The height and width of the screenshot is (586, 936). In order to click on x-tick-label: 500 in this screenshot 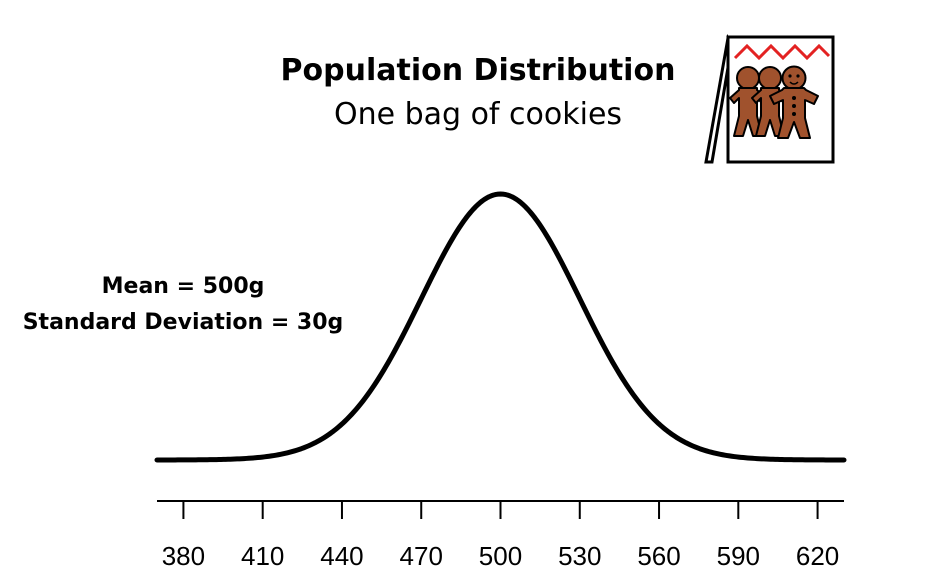, I will do `click(500, 556)`.